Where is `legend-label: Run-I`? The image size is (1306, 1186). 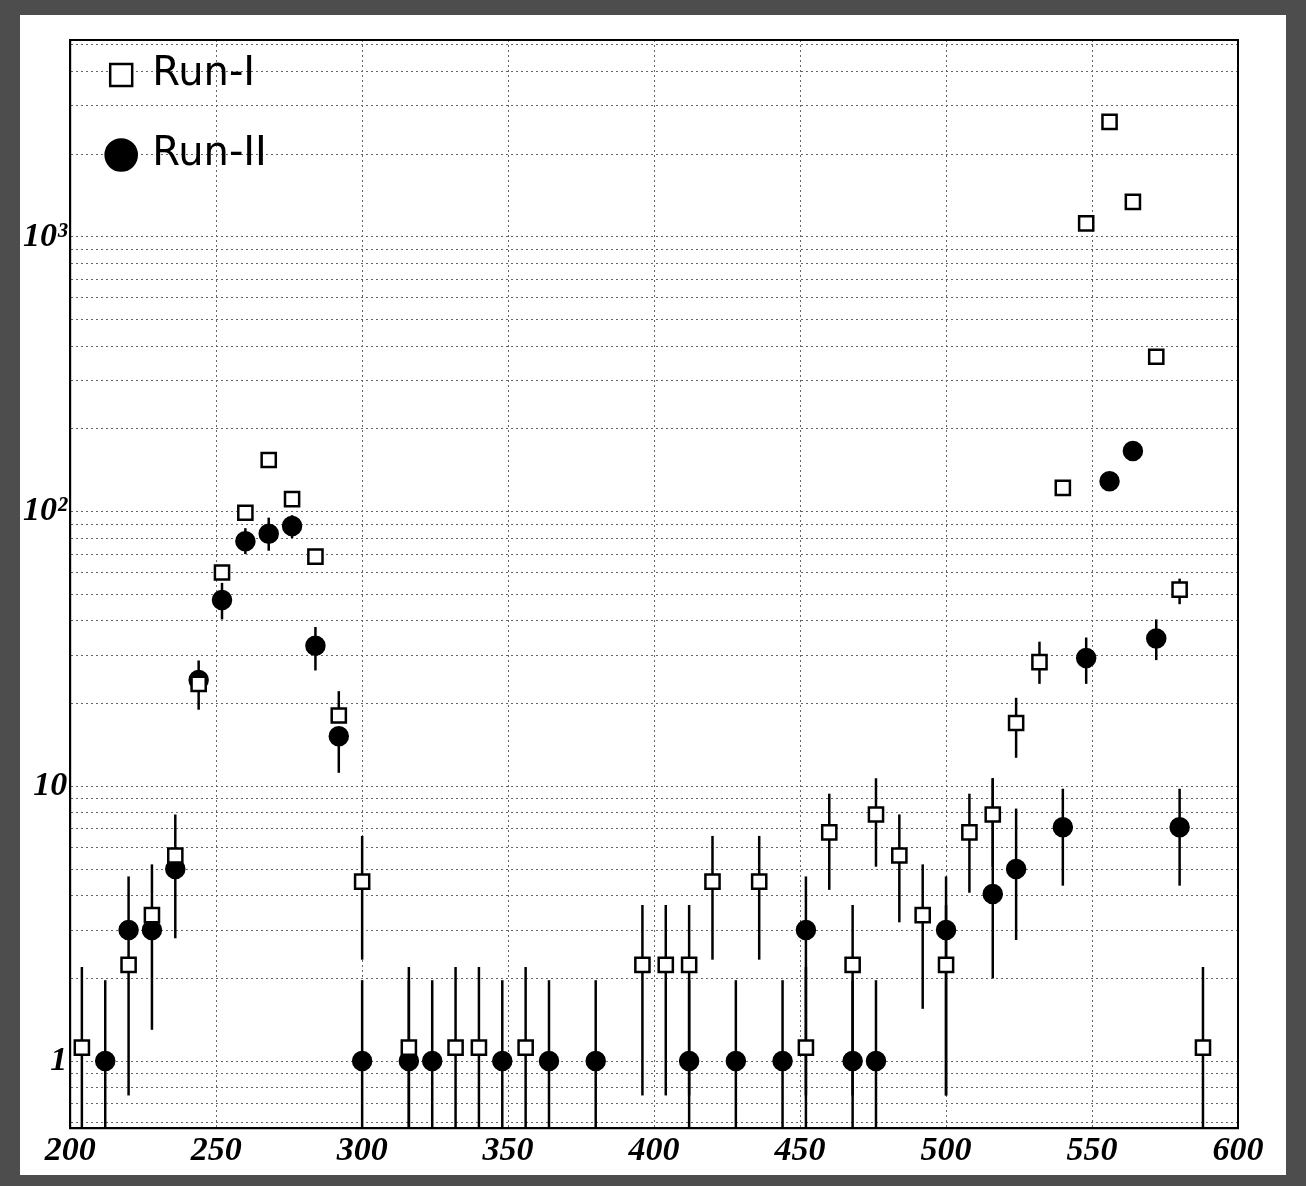
legend-label: Run-I is located at coordinates (204, 71).